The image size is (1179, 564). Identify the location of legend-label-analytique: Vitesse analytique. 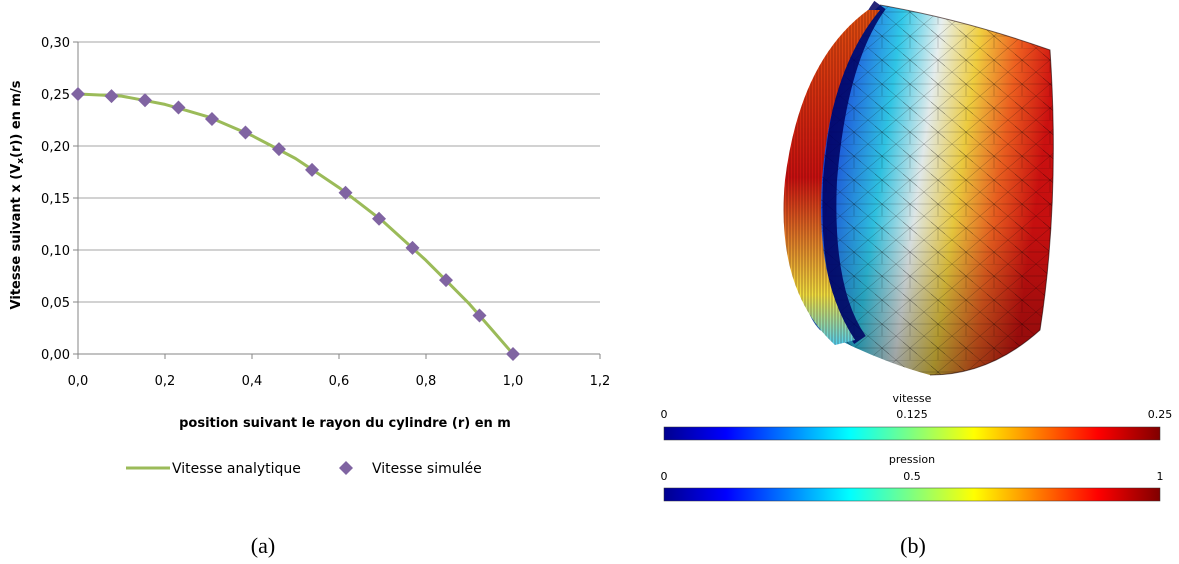
(236, 469).